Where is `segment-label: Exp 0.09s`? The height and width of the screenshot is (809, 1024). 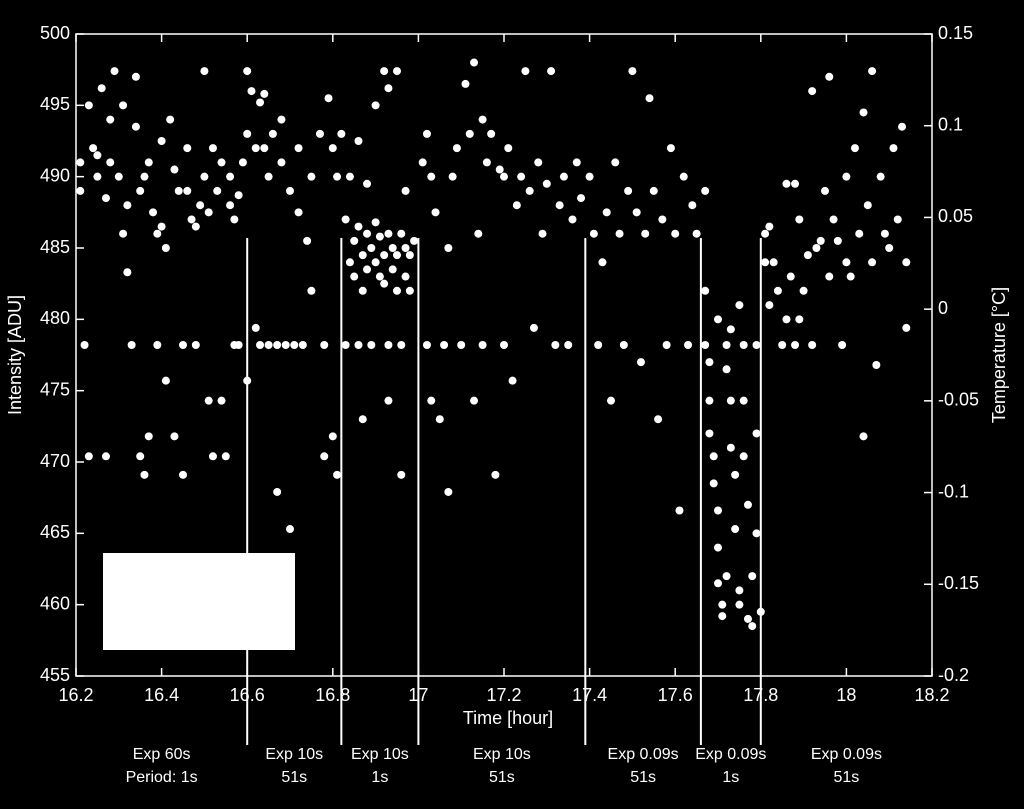
segment-label: Exp 0.09s is located at coordinates (730, 754).